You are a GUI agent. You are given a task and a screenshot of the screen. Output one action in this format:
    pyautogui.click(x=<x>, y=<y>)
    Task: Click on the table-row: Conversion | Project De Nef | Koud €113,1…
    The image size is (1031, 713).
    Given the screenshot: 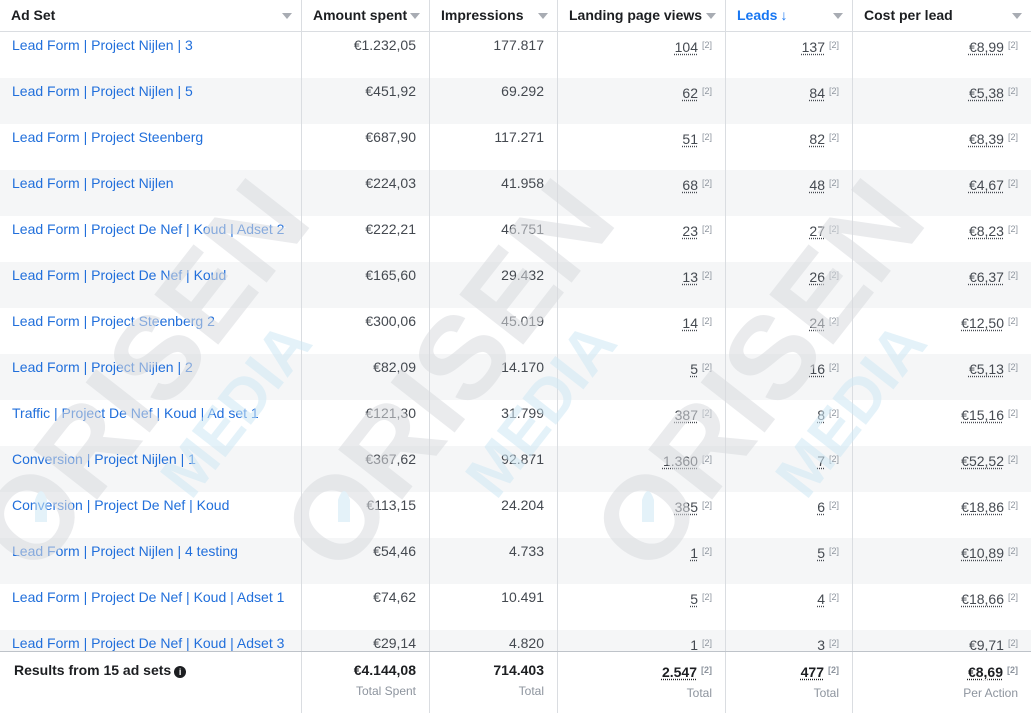 What is the action you would take?
    pyautogui.click(x=515, y=515)
    